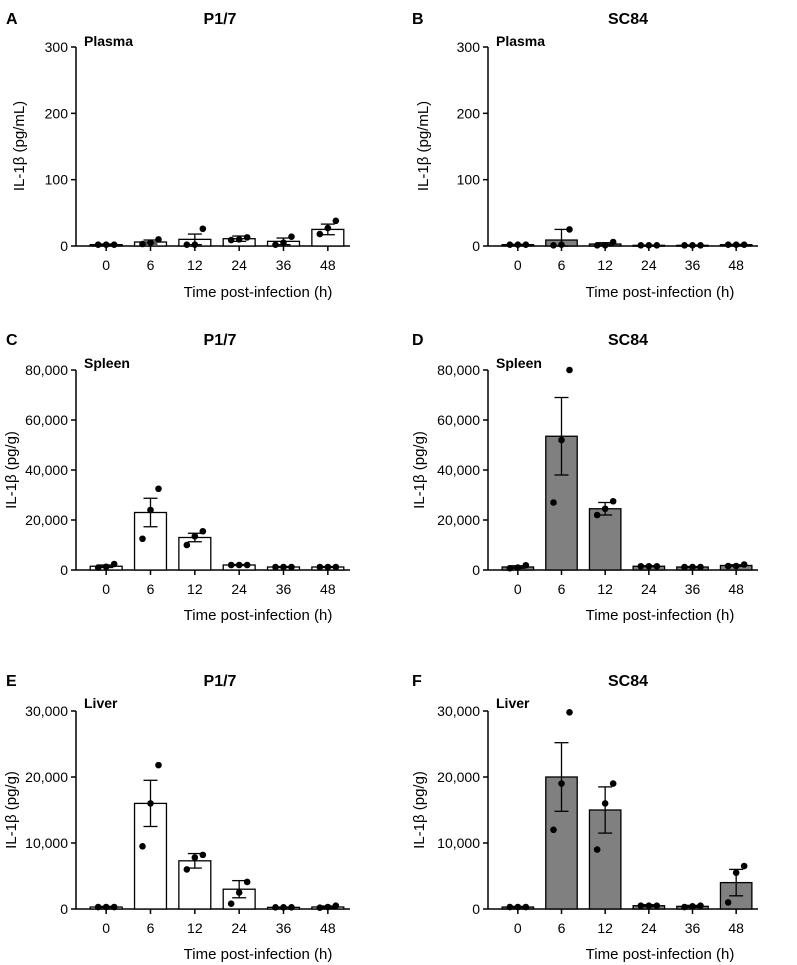  Describe the element at coordinates (220, 681) in the screenshot. I see `chart-title: P1/7` at that location.